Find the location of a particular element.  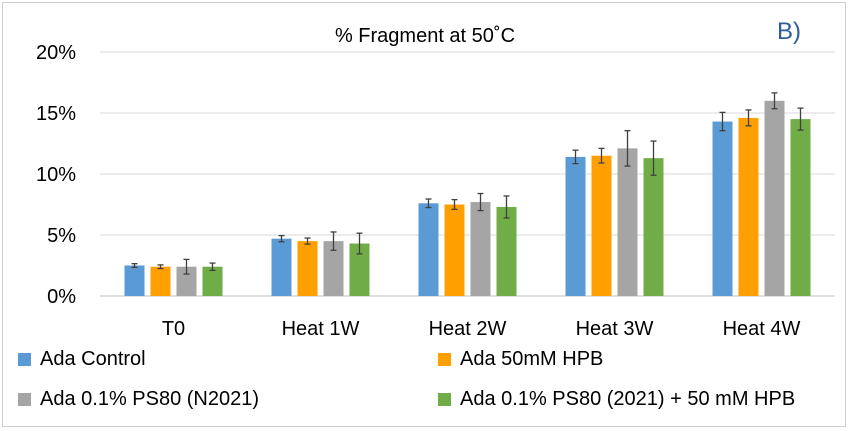

y-axis-ticks: 0% 5% 10% 15% 20% is located at coordinates (56, 175).